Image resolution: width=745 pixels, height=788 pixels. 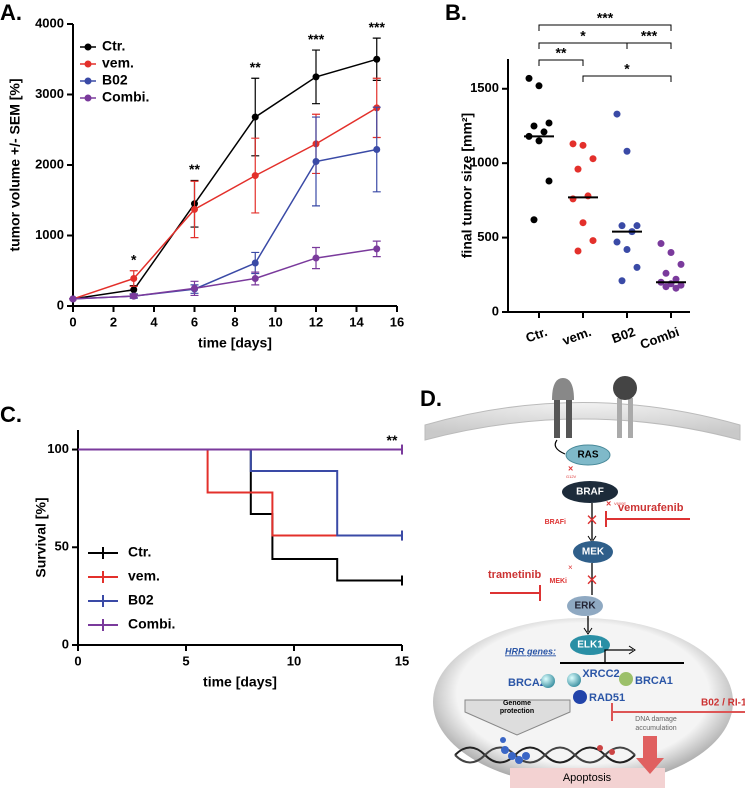 I want to click on x-axis-label: time [days], so click(x=240, y=682).